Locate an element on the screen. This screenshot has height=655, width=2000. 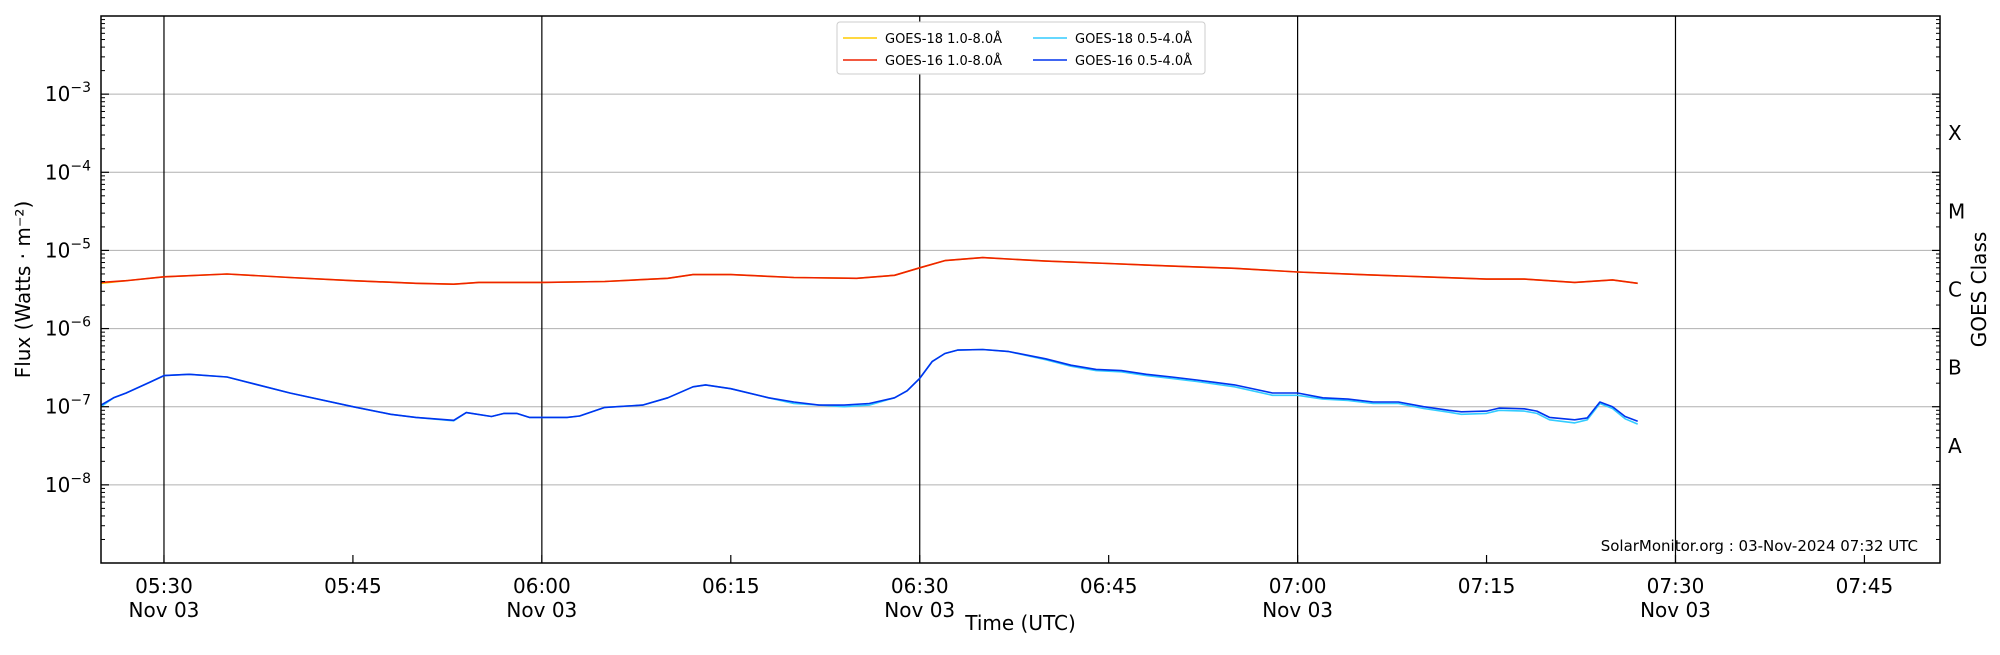
x-tick-label: 05:30 is located at coordinates (164, 586).